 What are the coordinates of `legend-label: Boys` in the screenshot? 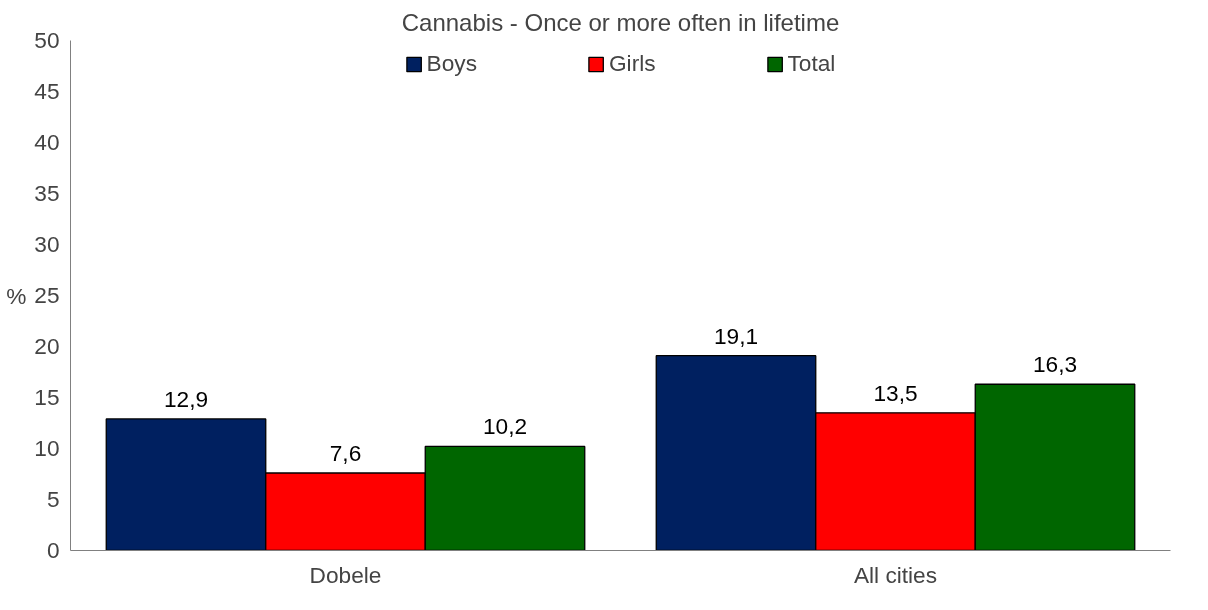 It's located at (451, 63).